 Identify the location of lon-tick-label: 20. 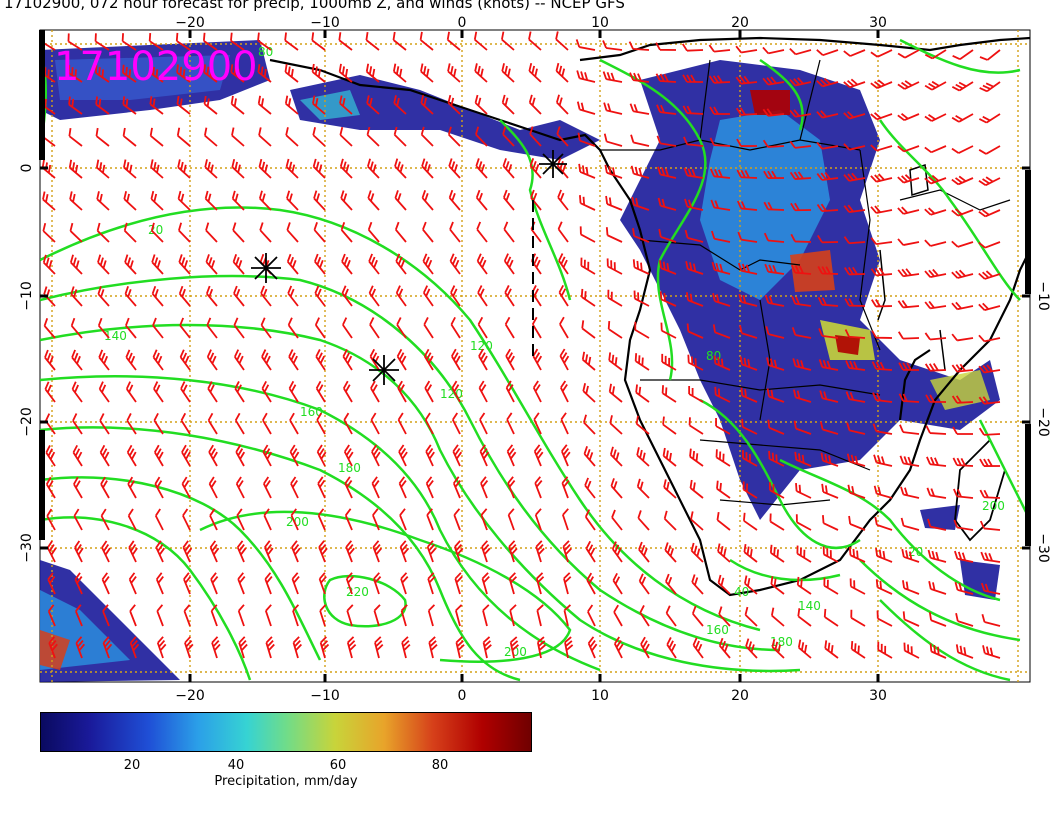
(740, 696).